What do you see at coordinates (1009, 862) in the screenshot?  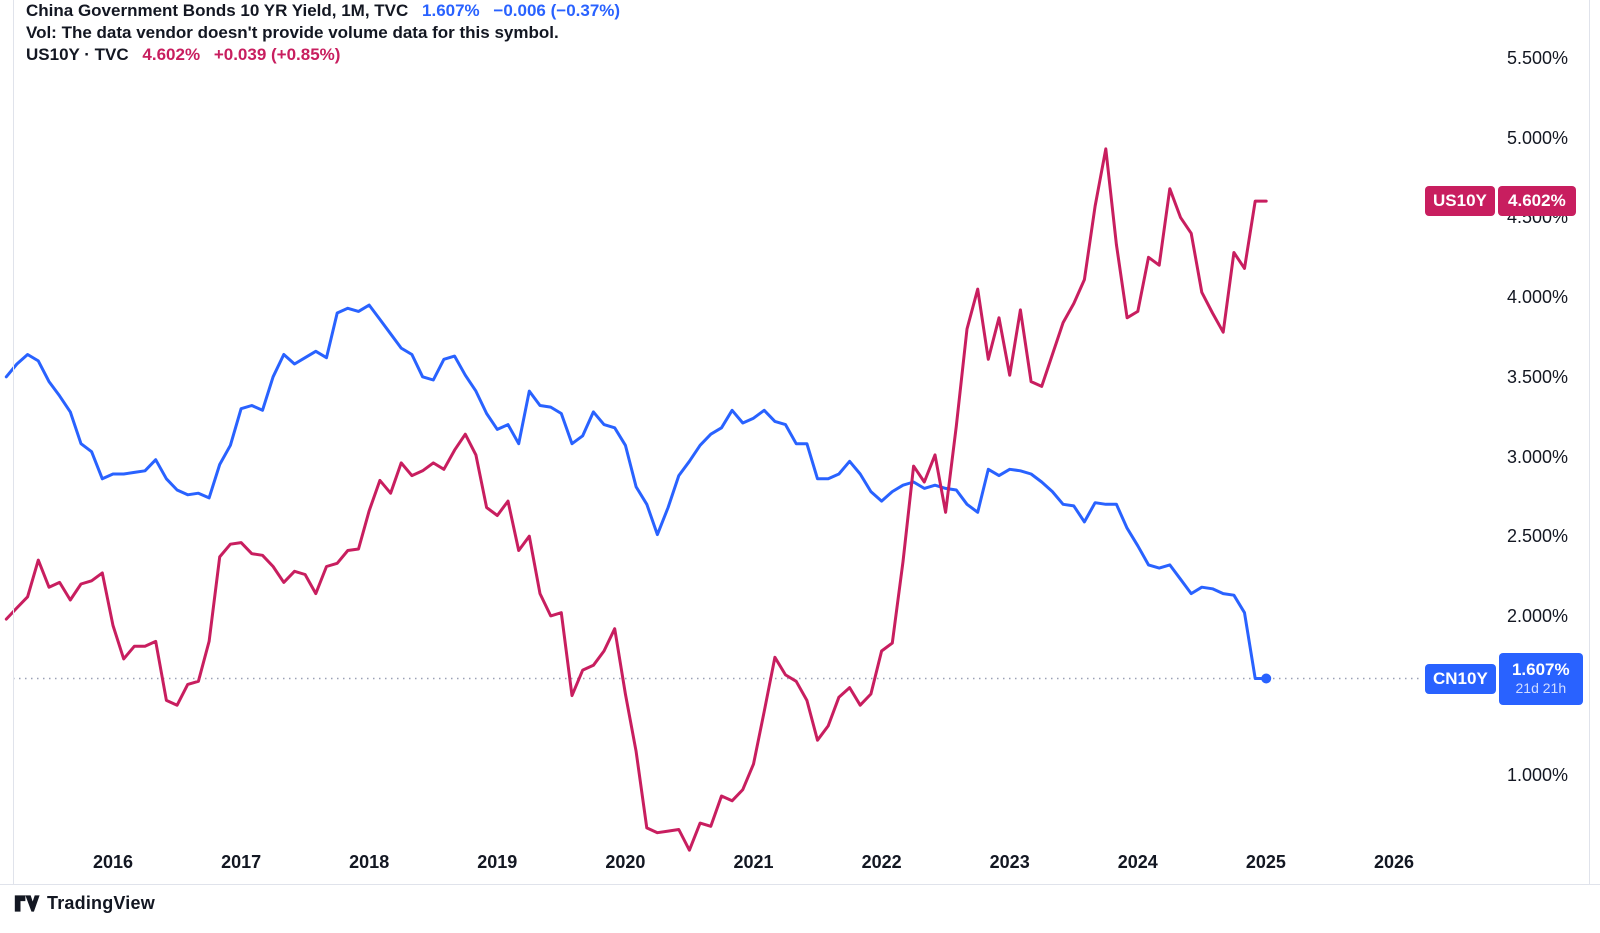 I see `time-axis-label-2023: 2023` at bounding box center [1009, 862].